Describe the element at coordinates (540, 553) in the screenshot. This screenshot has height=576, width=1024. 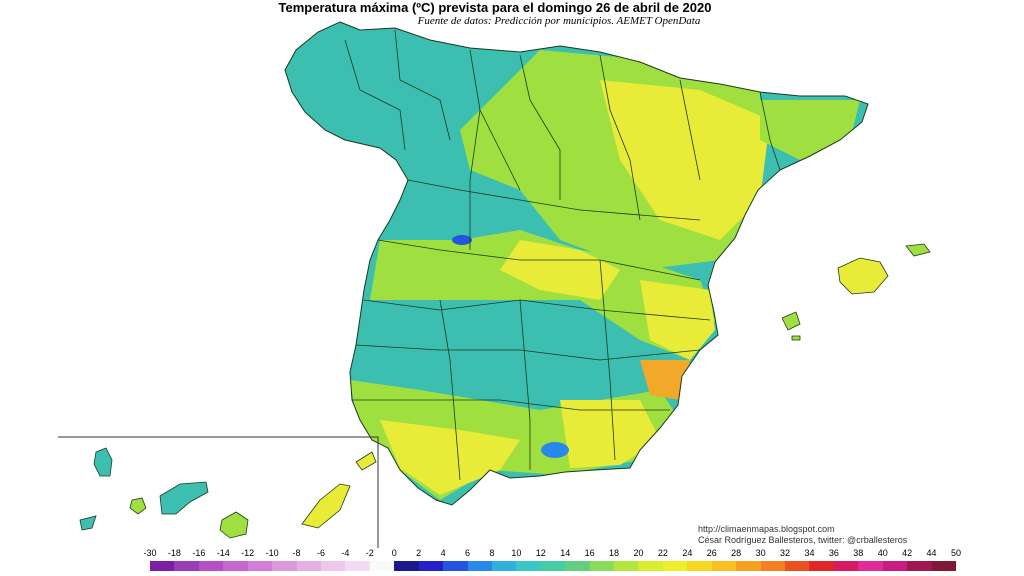
I see `legend-tick: 12` at that location.